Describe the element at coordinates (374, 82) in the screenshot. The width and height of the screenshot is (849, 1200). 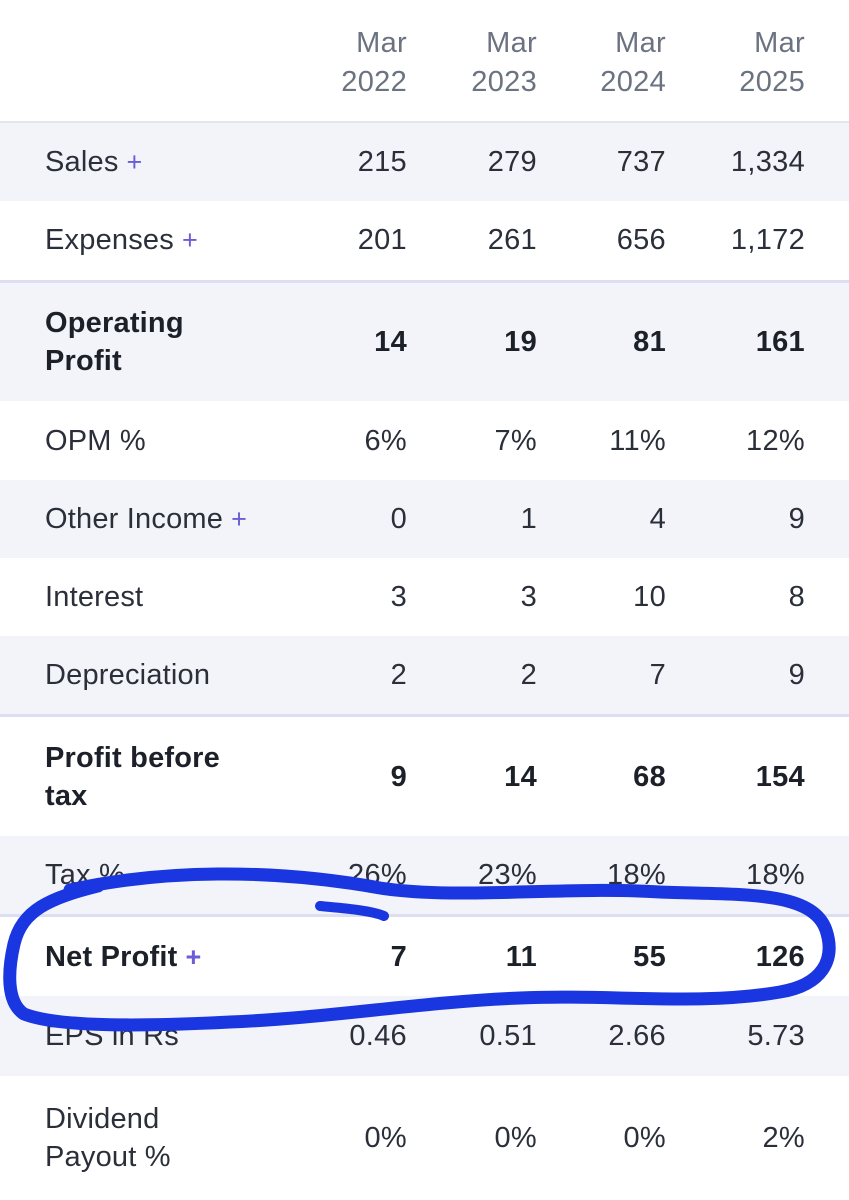
I see `year-header-year: 2022` at that location.